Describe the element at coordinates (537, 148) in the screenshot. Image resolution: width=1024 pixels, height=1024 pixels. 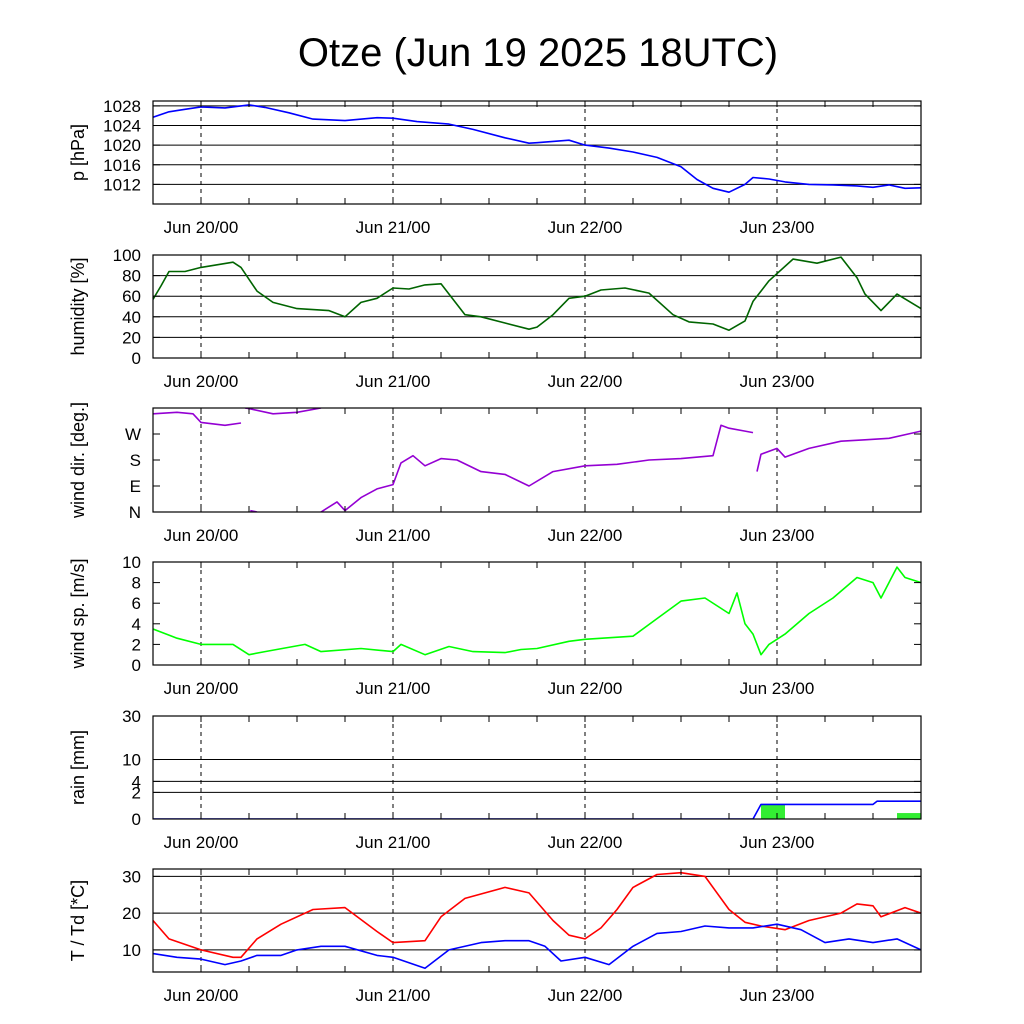
I see `series-line-pressure` at that location.